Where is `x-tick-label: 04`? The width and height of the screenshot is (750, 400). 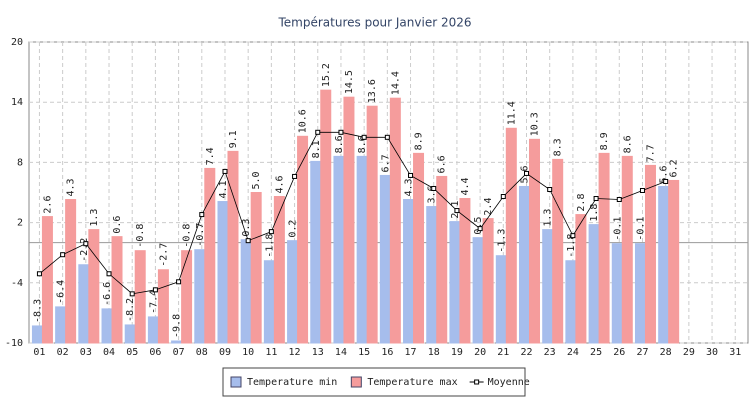
x-tick-label: 04 is located at coordinates (109, 352).